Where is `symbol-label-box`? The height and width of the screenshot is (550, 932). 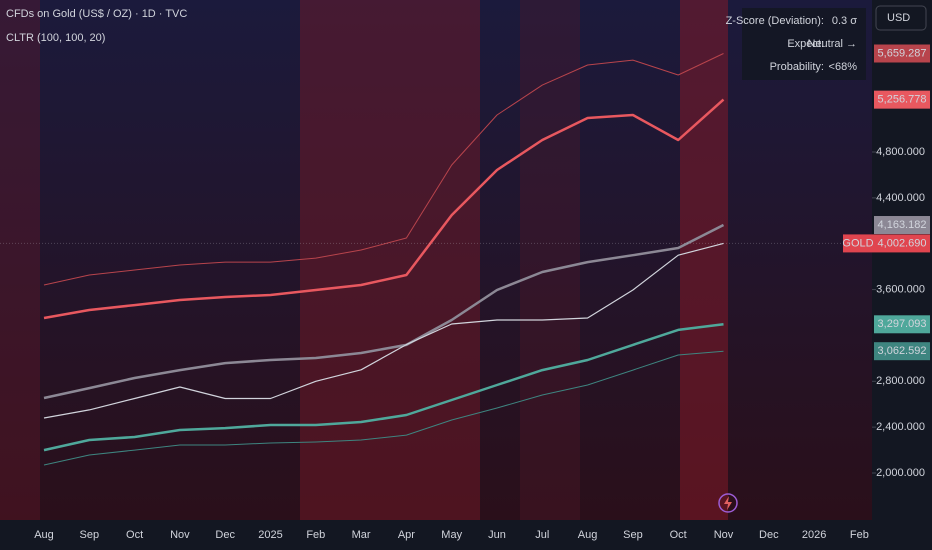
symbol-label-box is located at coordinates (858, 243).